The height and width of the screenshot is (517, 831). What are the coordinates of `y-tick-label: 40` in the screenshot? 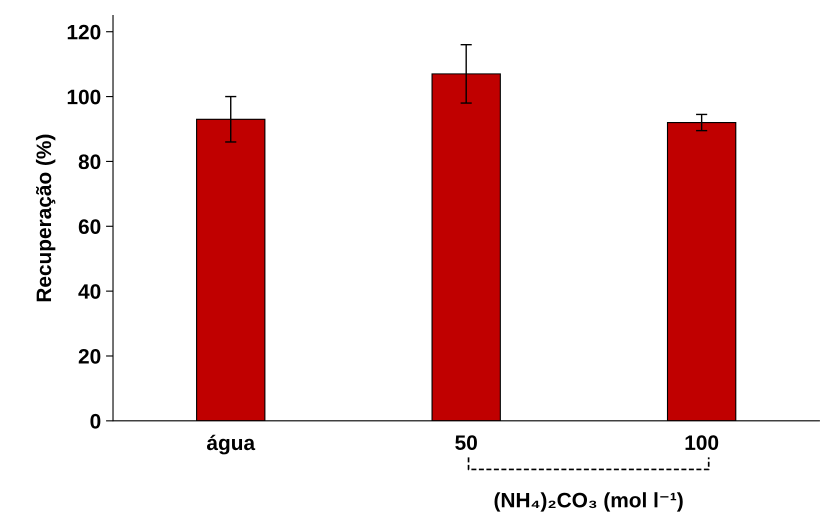 It's located at (89, 291).